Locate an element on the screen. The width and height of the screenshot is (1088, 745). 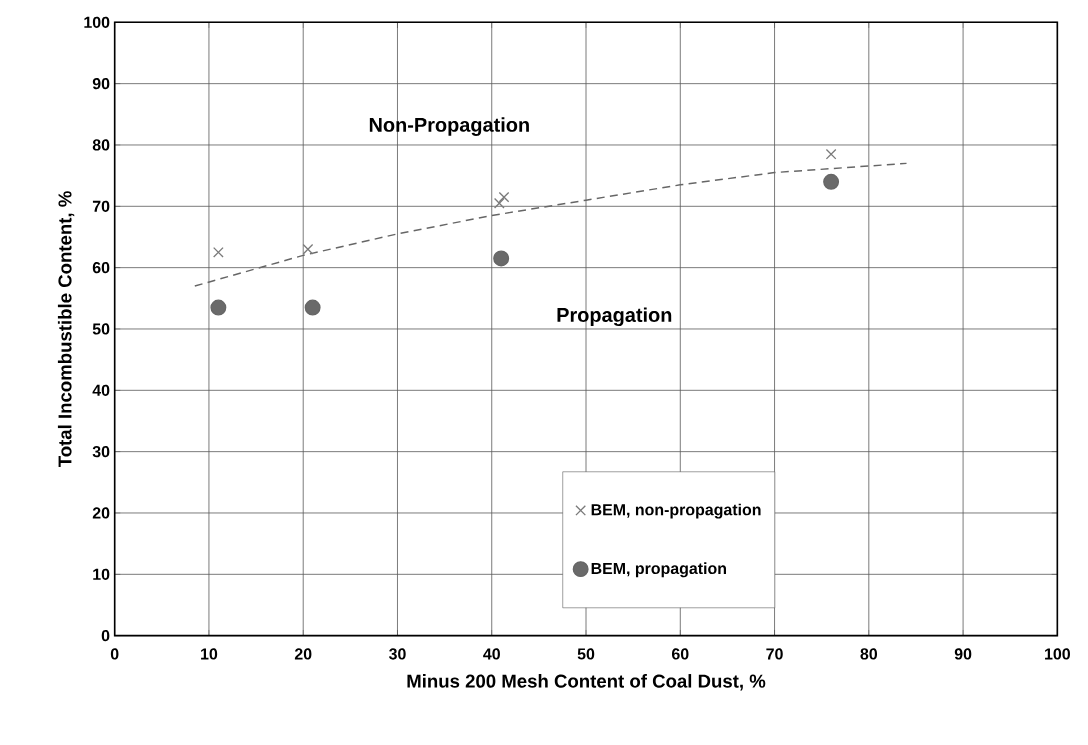
y-tick-label: 100 is located at coordinates (97, 22).